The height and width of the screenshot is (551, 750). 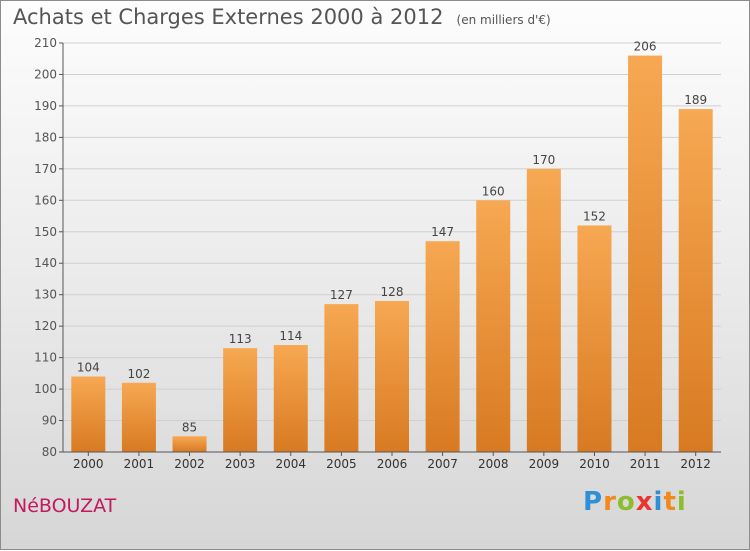 I want to click on bar-value-label: 85, so click(x=189, y=427).